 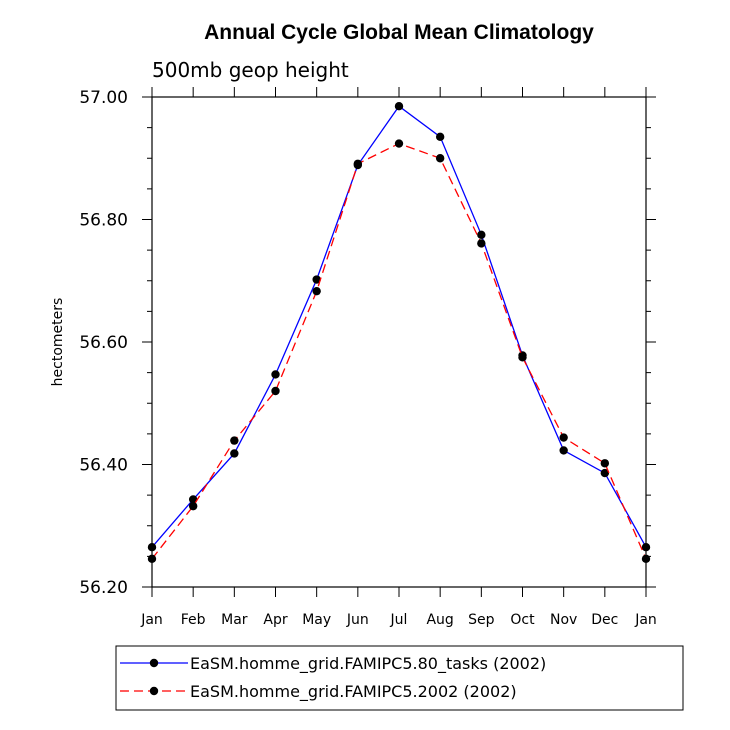 I want to click on x-tick-label: Oct, so click(x=522, y=620).